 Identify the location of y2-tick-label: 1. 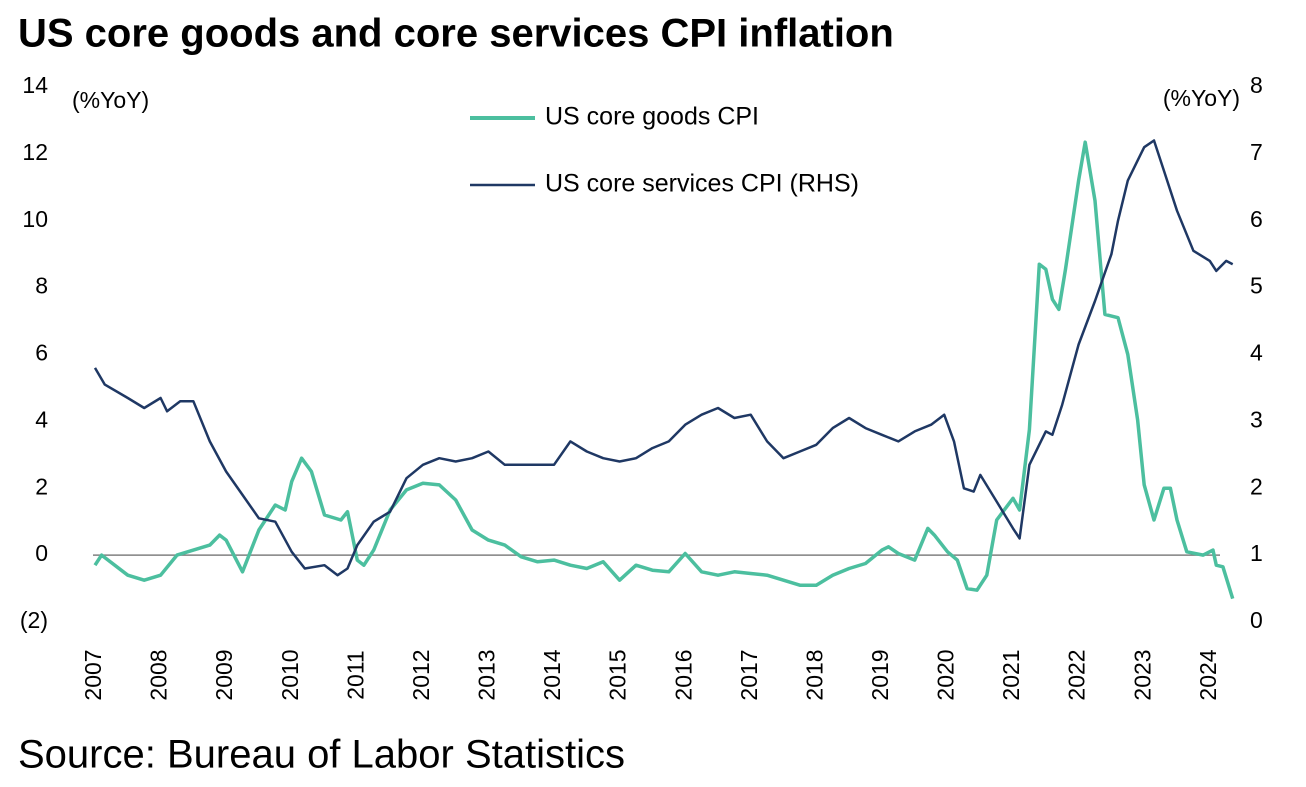
(1256, 553).